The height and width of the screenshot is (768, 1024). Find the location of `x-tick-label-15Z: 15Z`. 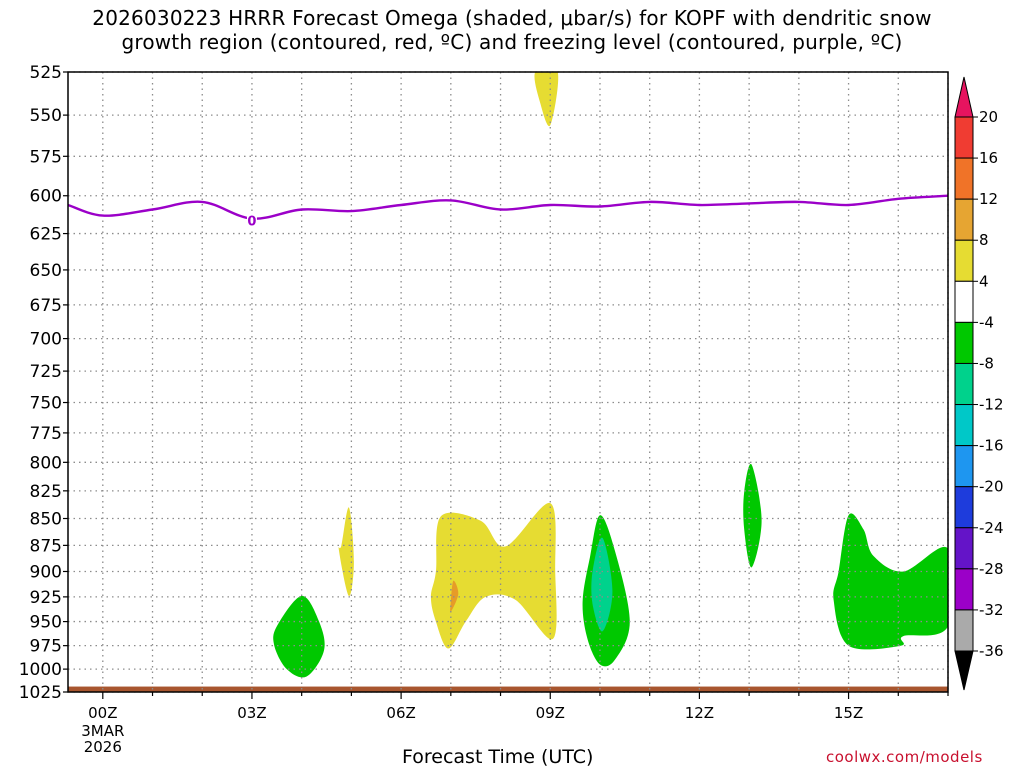

x-tick-label-15Z: 15Z is located at coordinates (848, 713).